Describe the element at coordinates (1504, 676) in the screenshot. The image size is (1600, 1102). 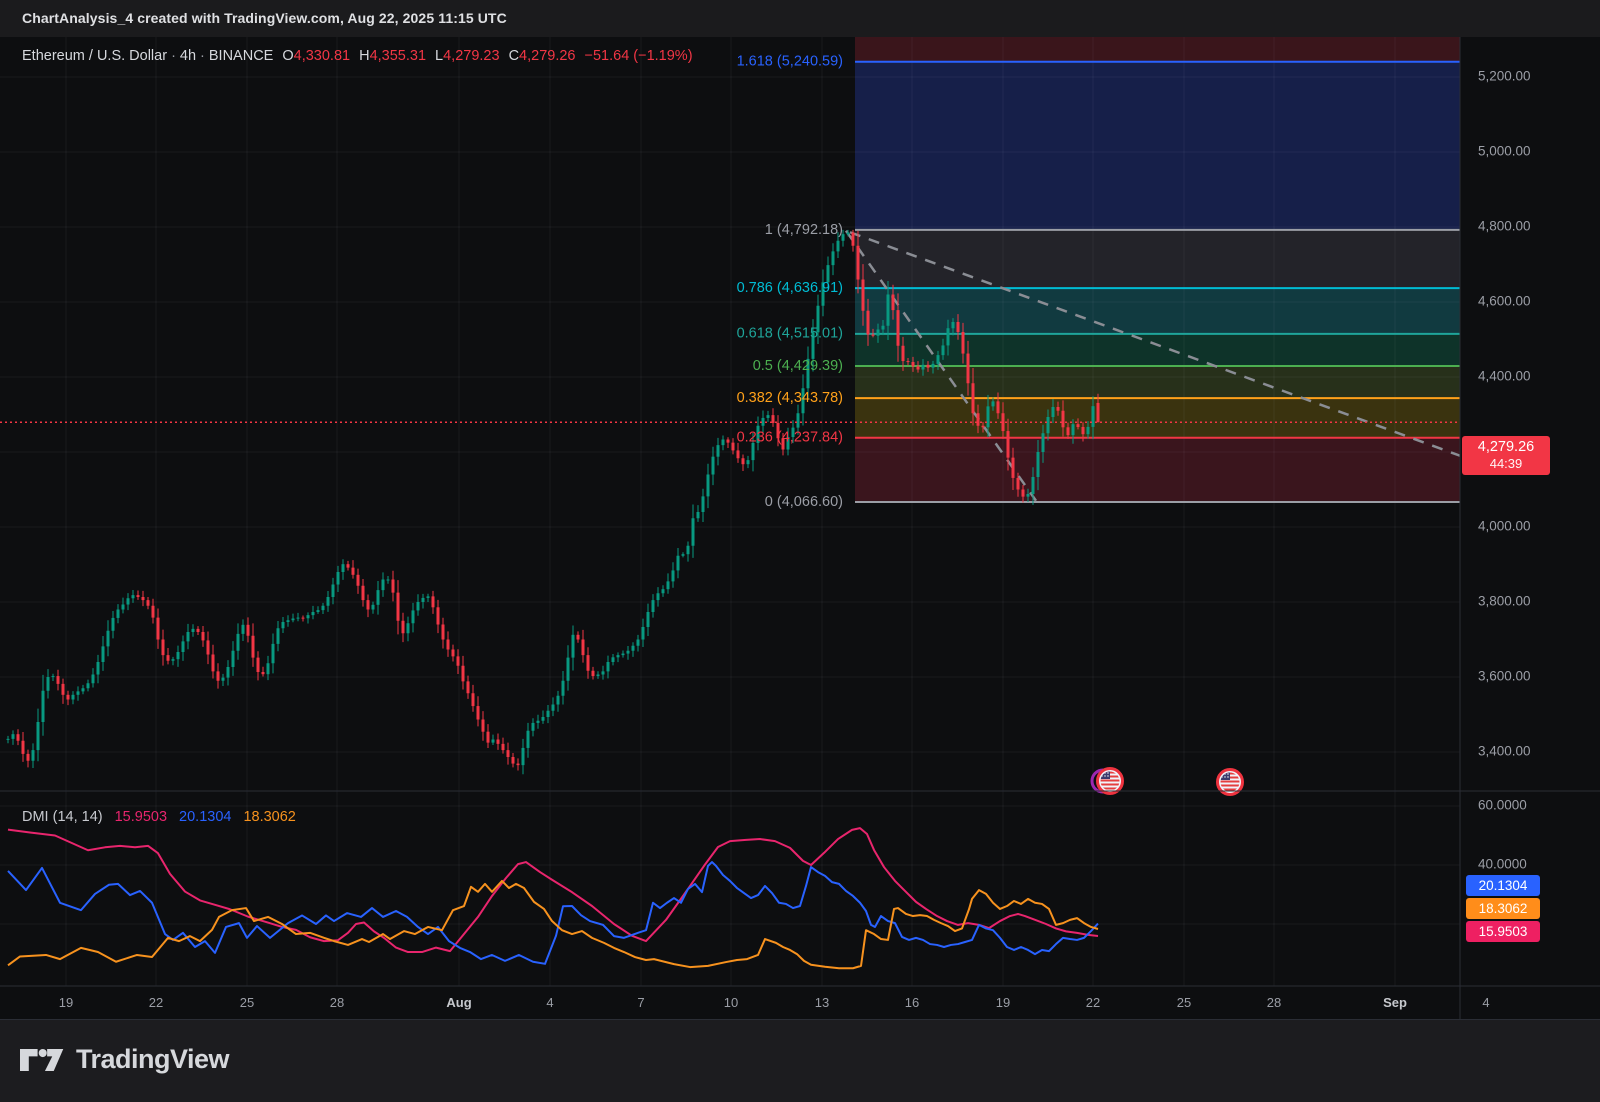
I see `price-axis-label: 3,600.00` at that location.